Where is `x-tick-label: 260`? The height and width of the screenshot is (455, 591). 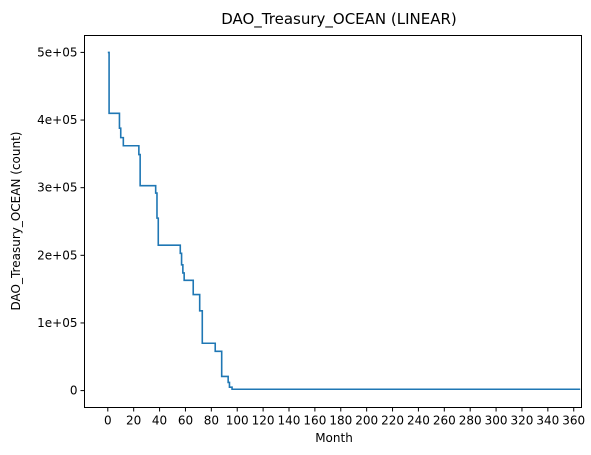
x-tick-label: 260 is located at coordinates (444, 421).